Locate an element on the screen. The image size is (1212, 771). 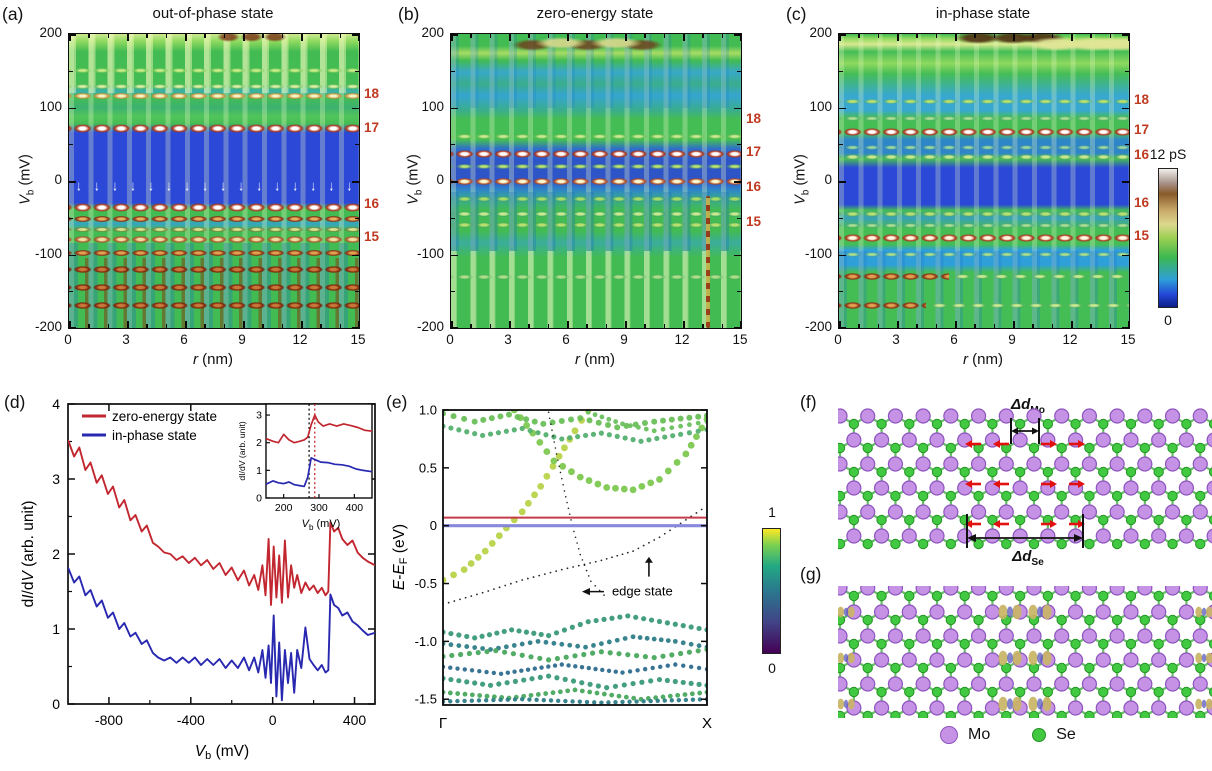
x-tick-label: 3 is located at coordinates (126, 339).